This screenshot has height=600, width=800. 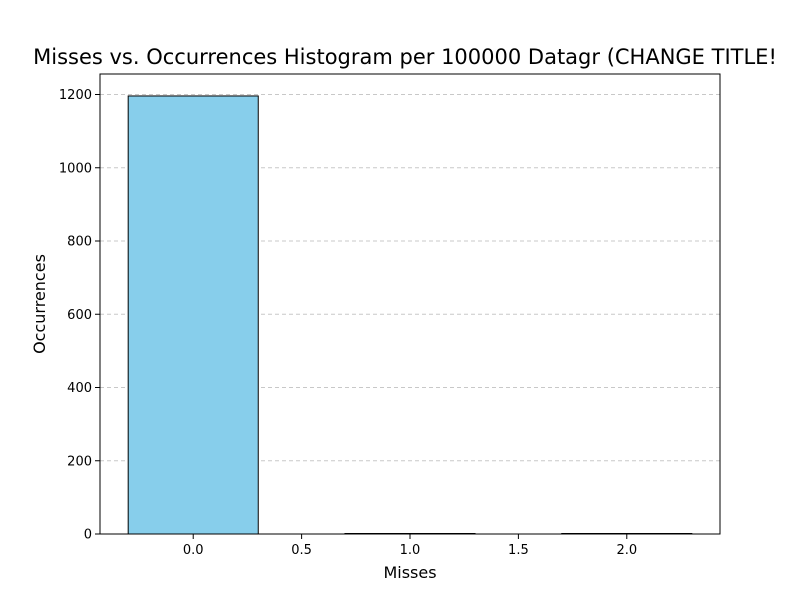 I want to click on y-tick-label-0: 0, so click(x=88, y=535).